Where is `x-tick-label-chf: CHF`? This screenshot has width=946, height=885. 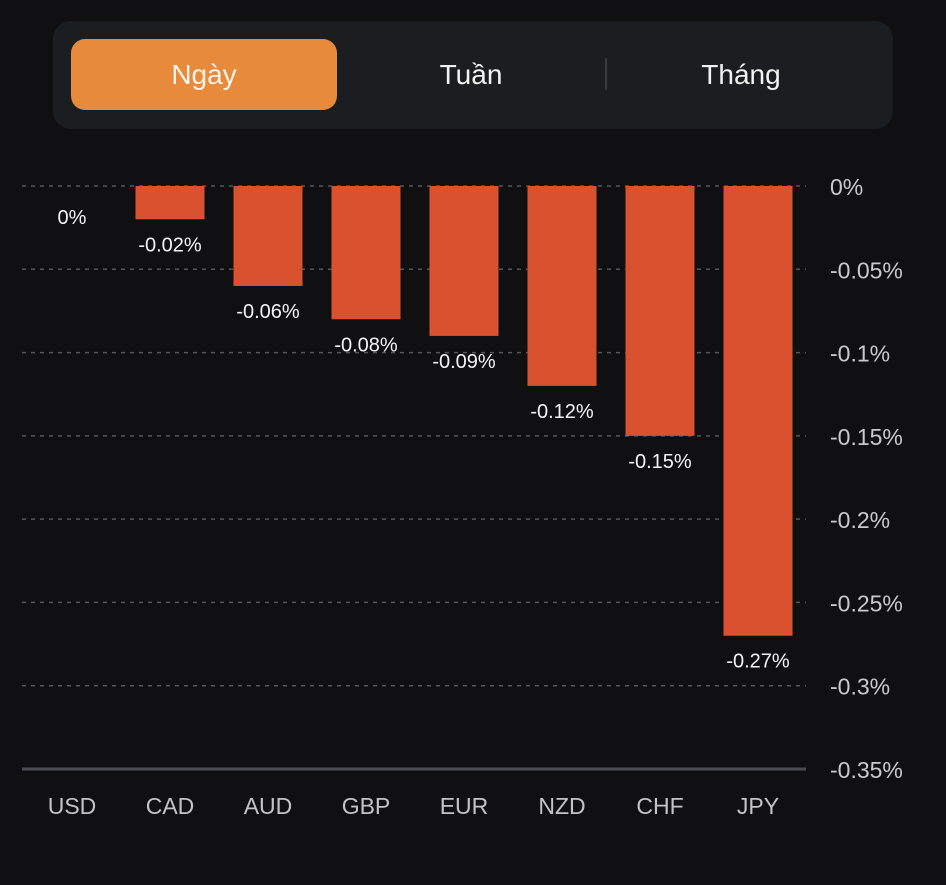 x-tick-label-chf: CHF is located at coordinates (659, 806).